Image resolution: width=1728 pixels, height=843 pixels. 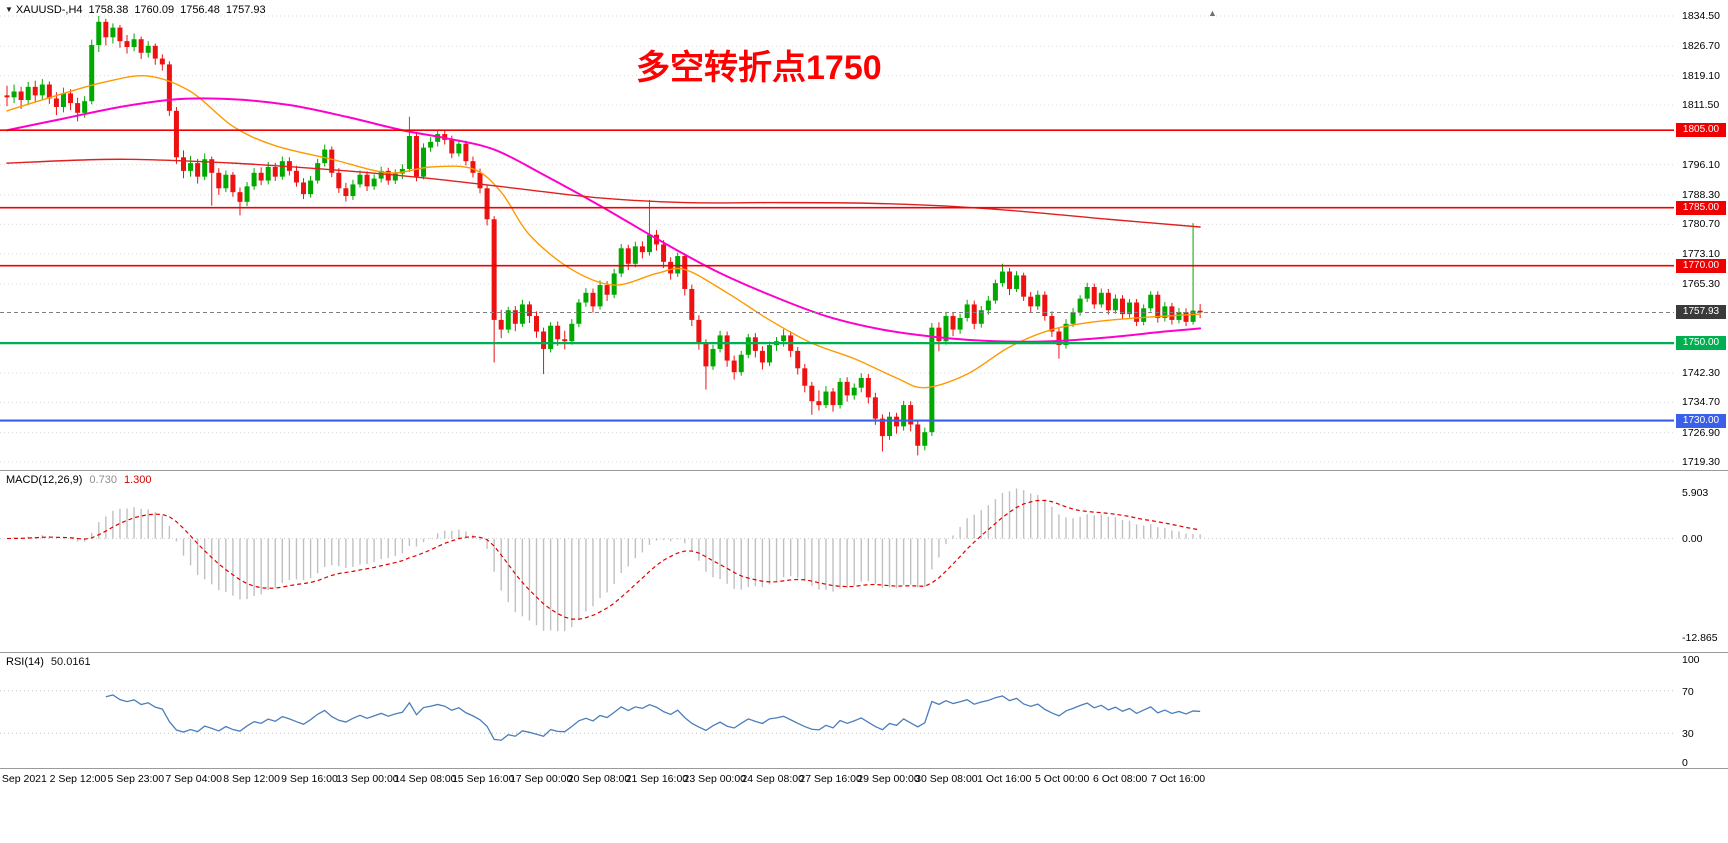 I want to click on macd-axis-label: 5.903, so click(x=1695, y=493).